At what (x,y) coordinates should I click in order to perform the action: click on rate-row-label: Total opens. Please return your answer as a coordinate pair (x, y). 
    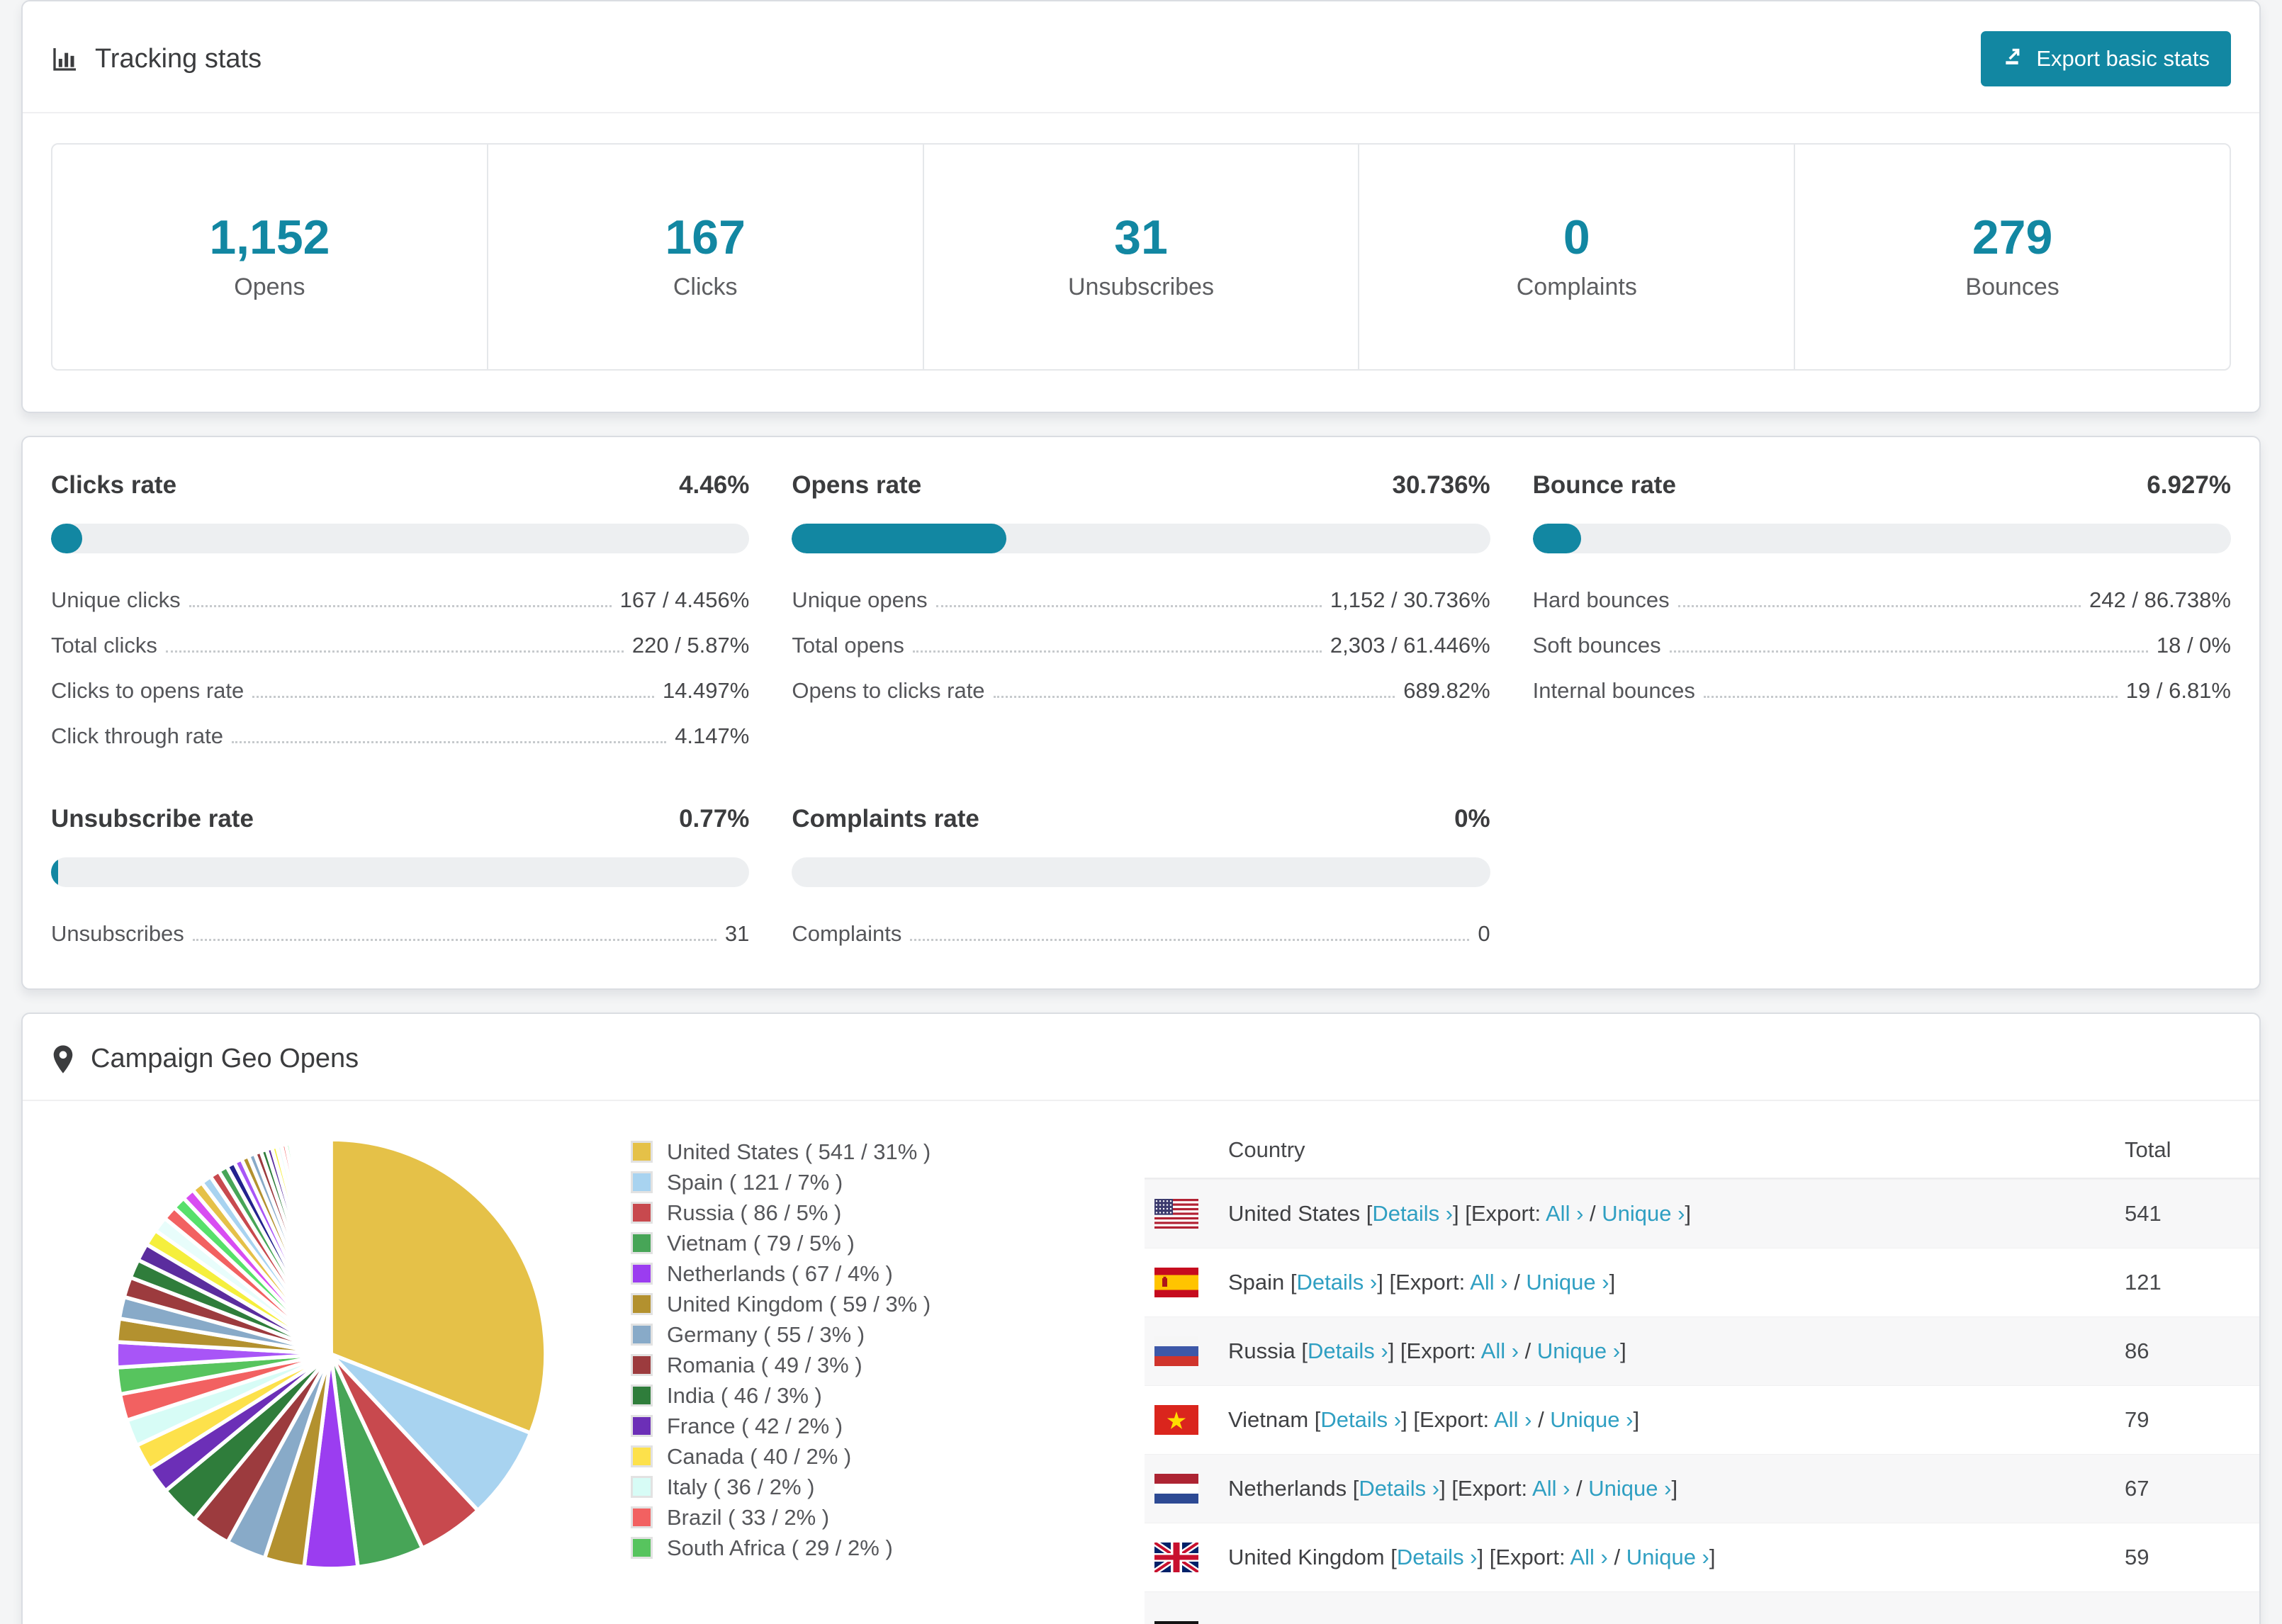
    Looking at the image, I should click on (848, 646).